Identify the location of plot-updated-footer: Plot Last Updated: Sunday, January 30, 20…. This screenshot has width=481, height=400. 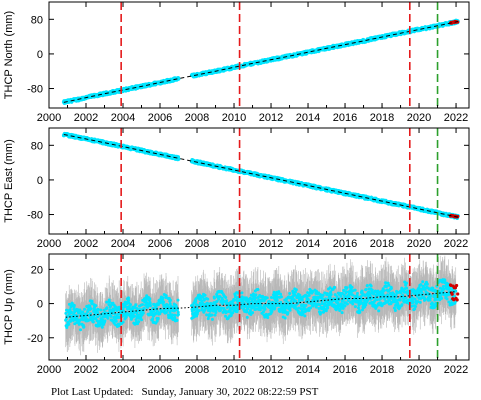
(184, 392).